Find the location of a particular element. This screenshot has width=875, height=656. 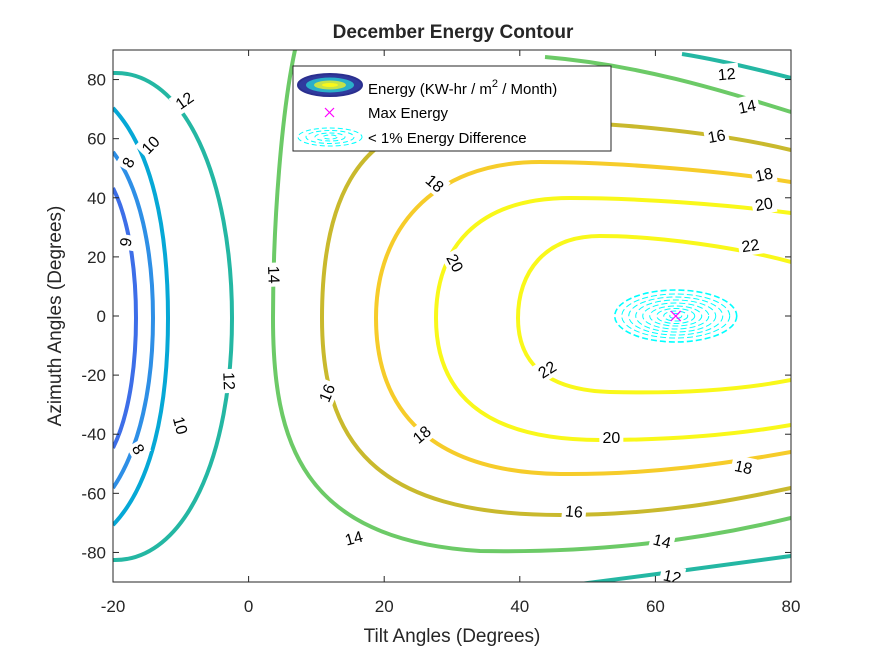

y-tick-label: 40 is located at coordinates (96, 198).